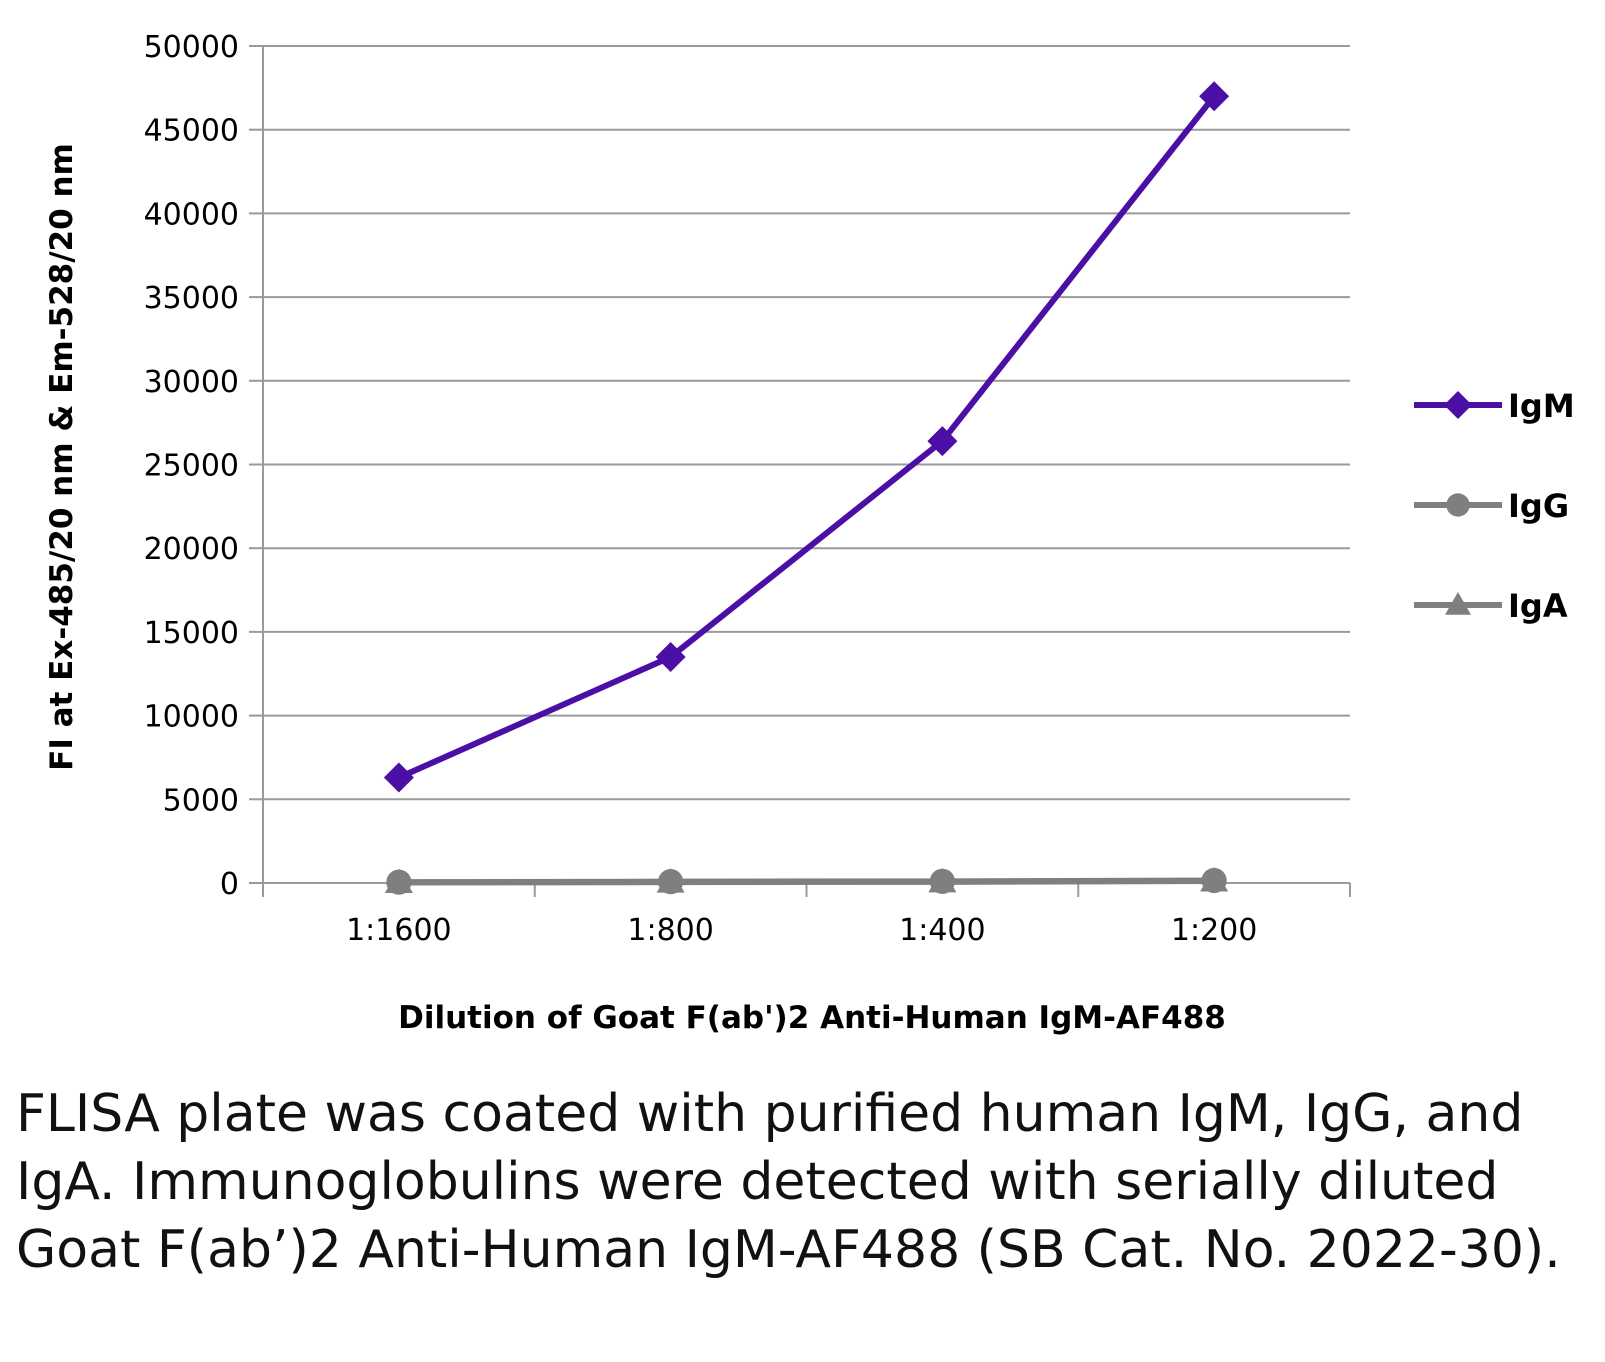  What do you see at coordinates (399, 930) in the screenshot?
I see `x-tick-label: 1:1600` at bounding box center [399, 930].